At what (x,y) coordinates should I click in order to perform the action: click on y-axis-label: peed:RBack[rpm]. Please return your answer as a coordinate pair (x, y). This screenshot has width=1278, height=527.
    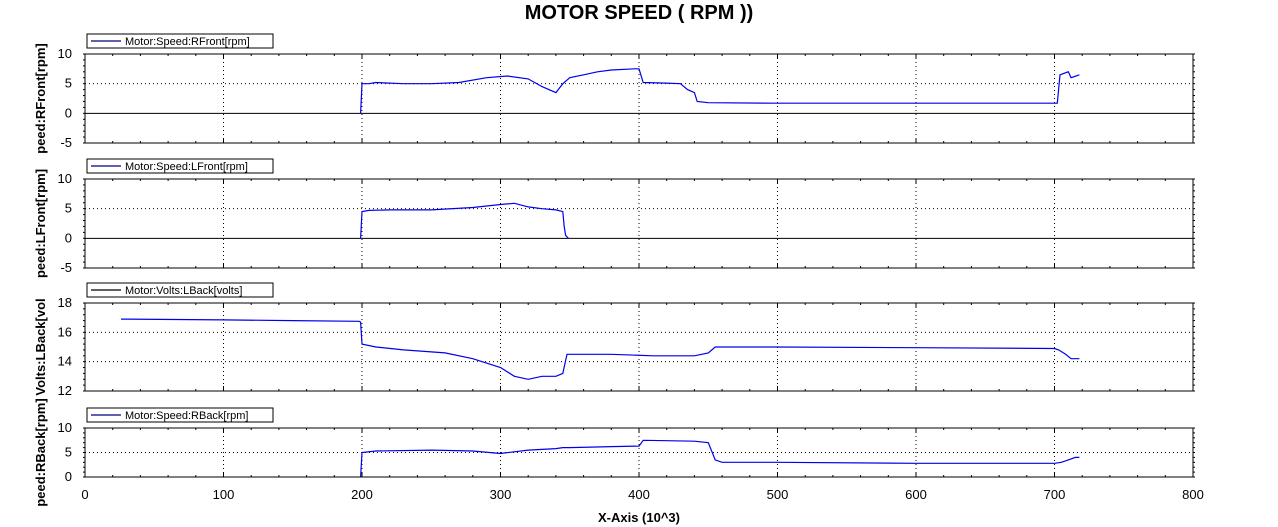
    Looking at the image, I should click on (40, 452).